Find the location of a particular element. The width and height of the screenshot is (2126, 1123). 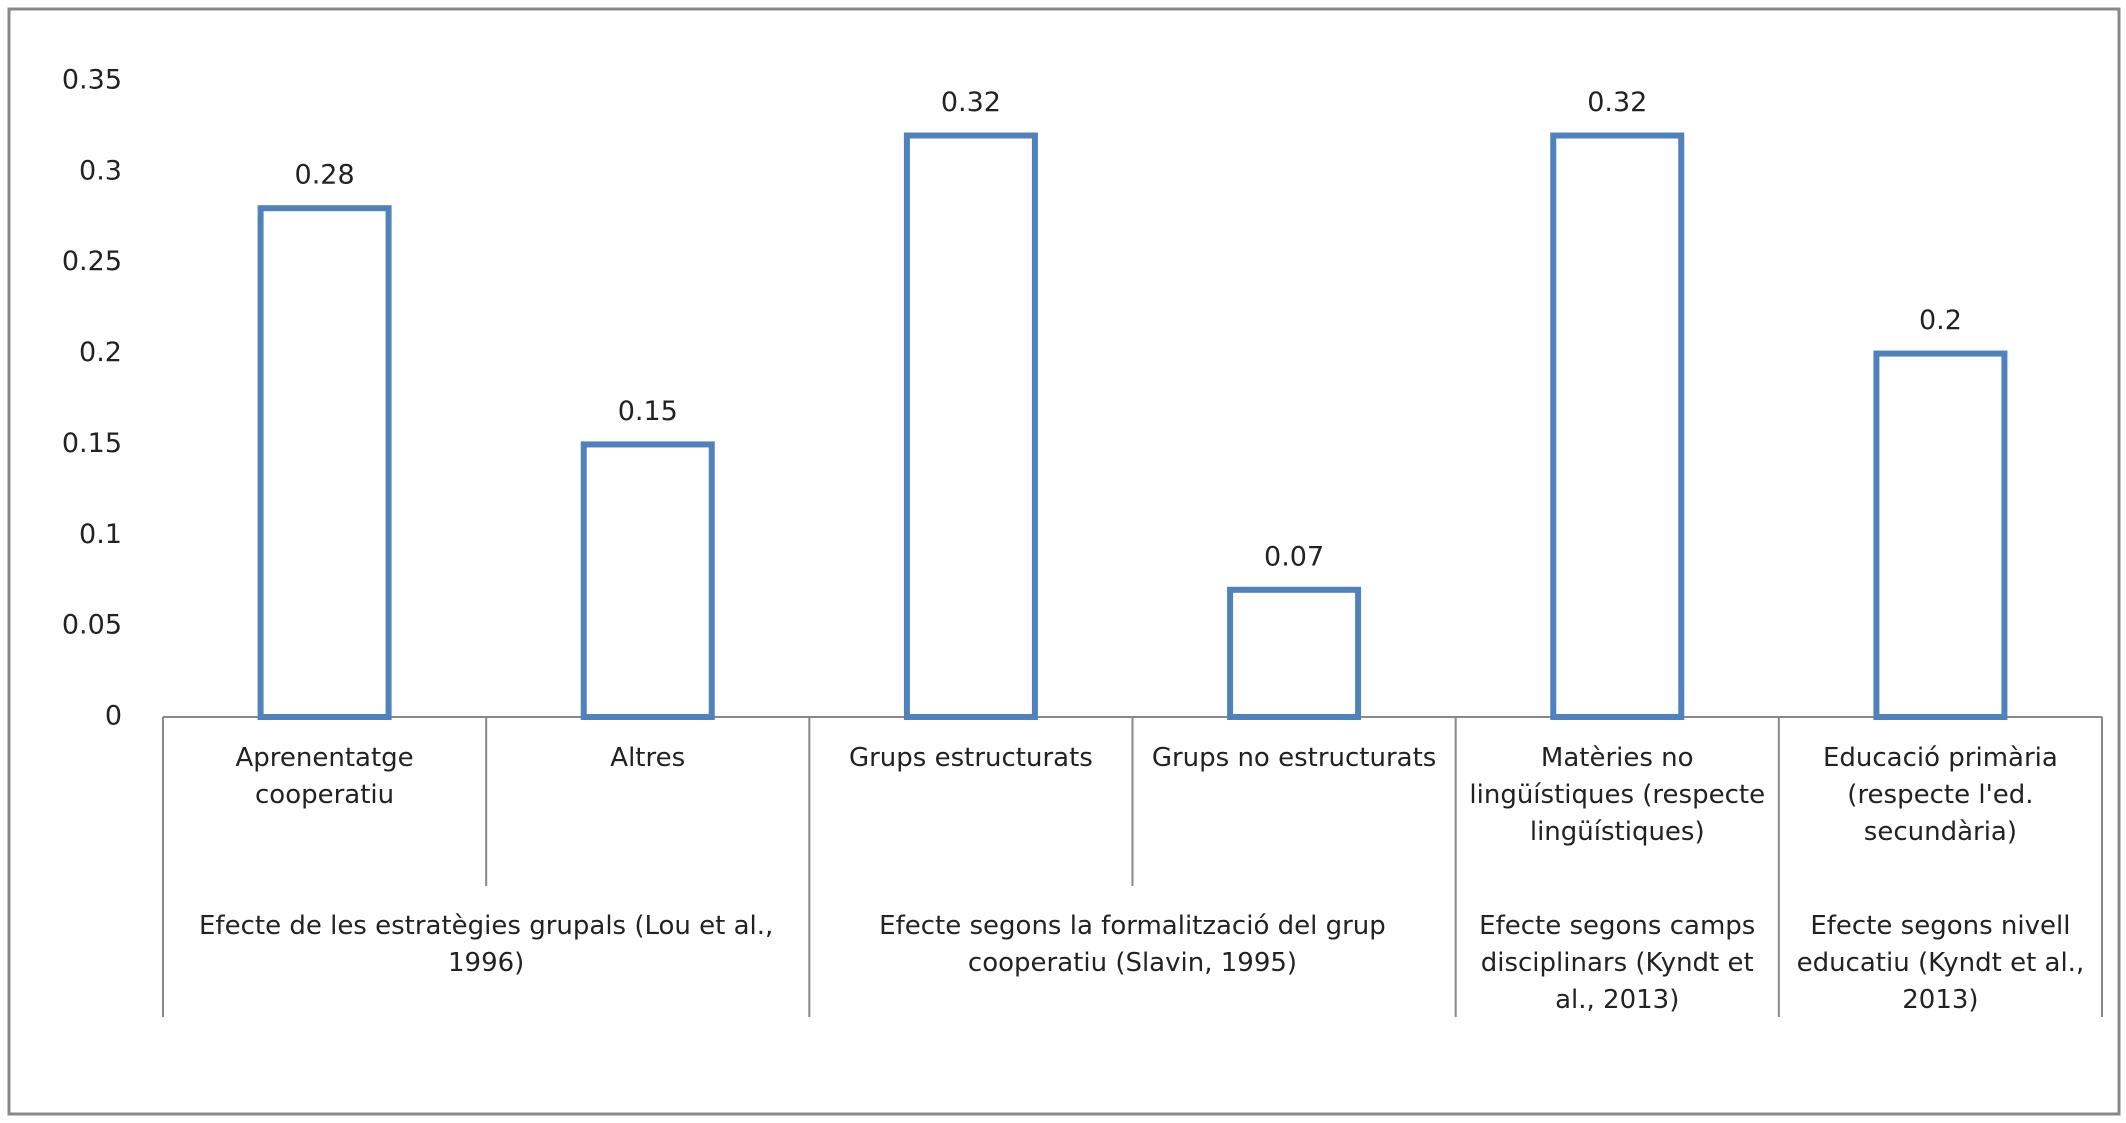

y-tick-label: 0.05 is located at coordinates (92, 625).